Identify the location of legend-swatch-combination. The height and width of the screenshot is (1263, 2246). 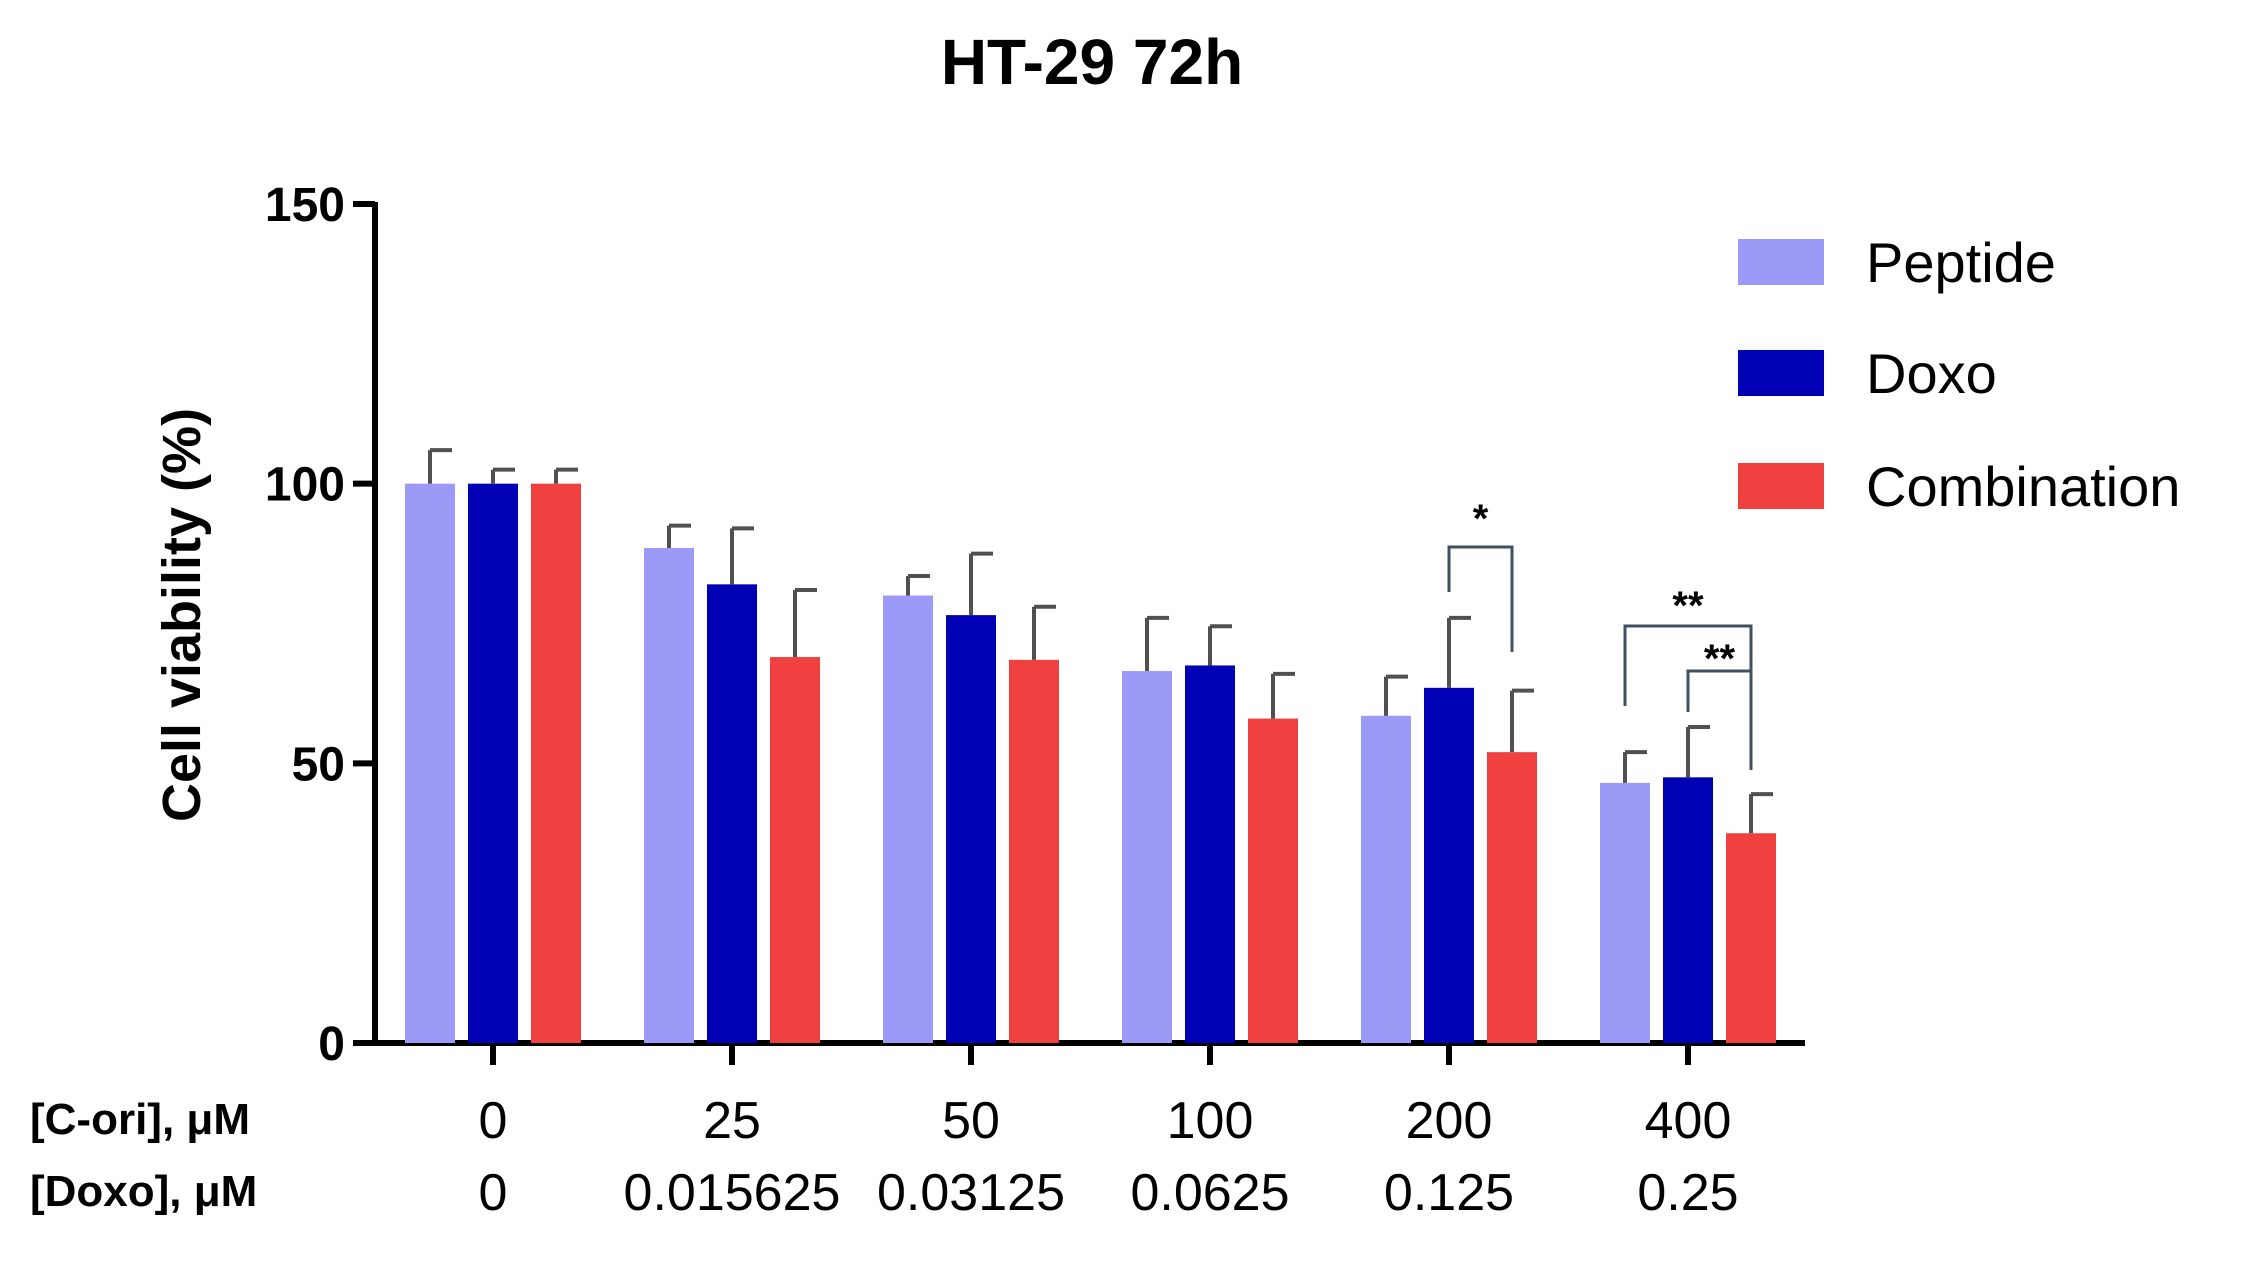
(1781, 486).